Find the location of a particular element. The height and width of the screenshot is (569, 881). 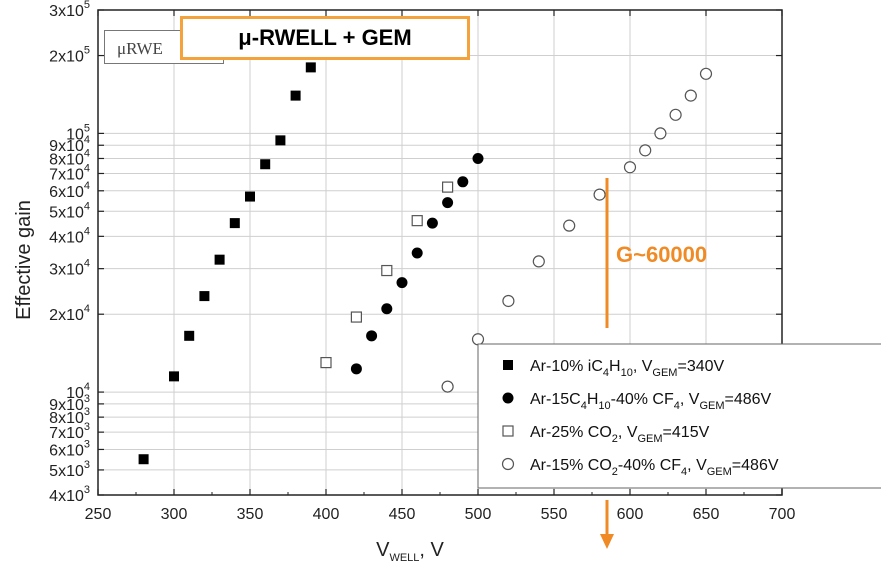

y-tick-label: 9x10³ is located at coordinates (69, 403).